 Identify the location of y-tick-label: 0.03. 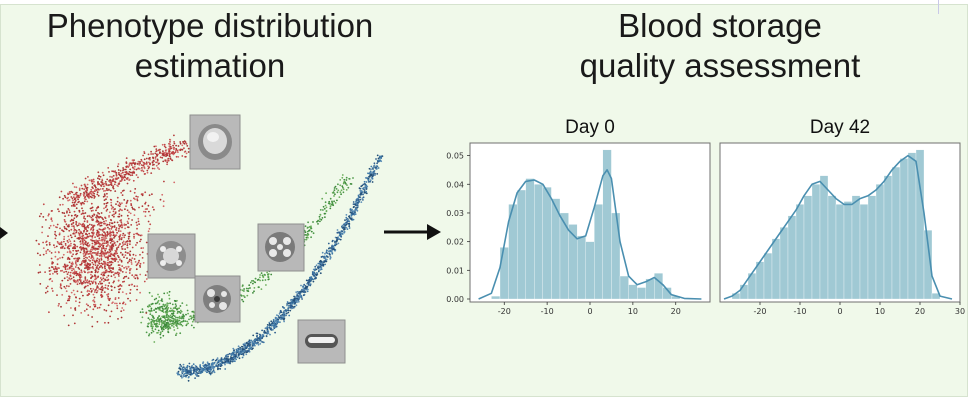
(455, 213).